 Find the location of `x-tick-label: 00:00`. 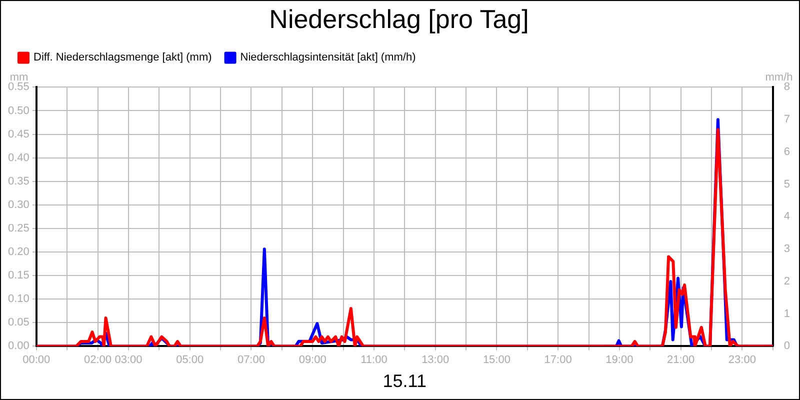

x-tick-label: 00:00 is located at coordinates (36, 360).